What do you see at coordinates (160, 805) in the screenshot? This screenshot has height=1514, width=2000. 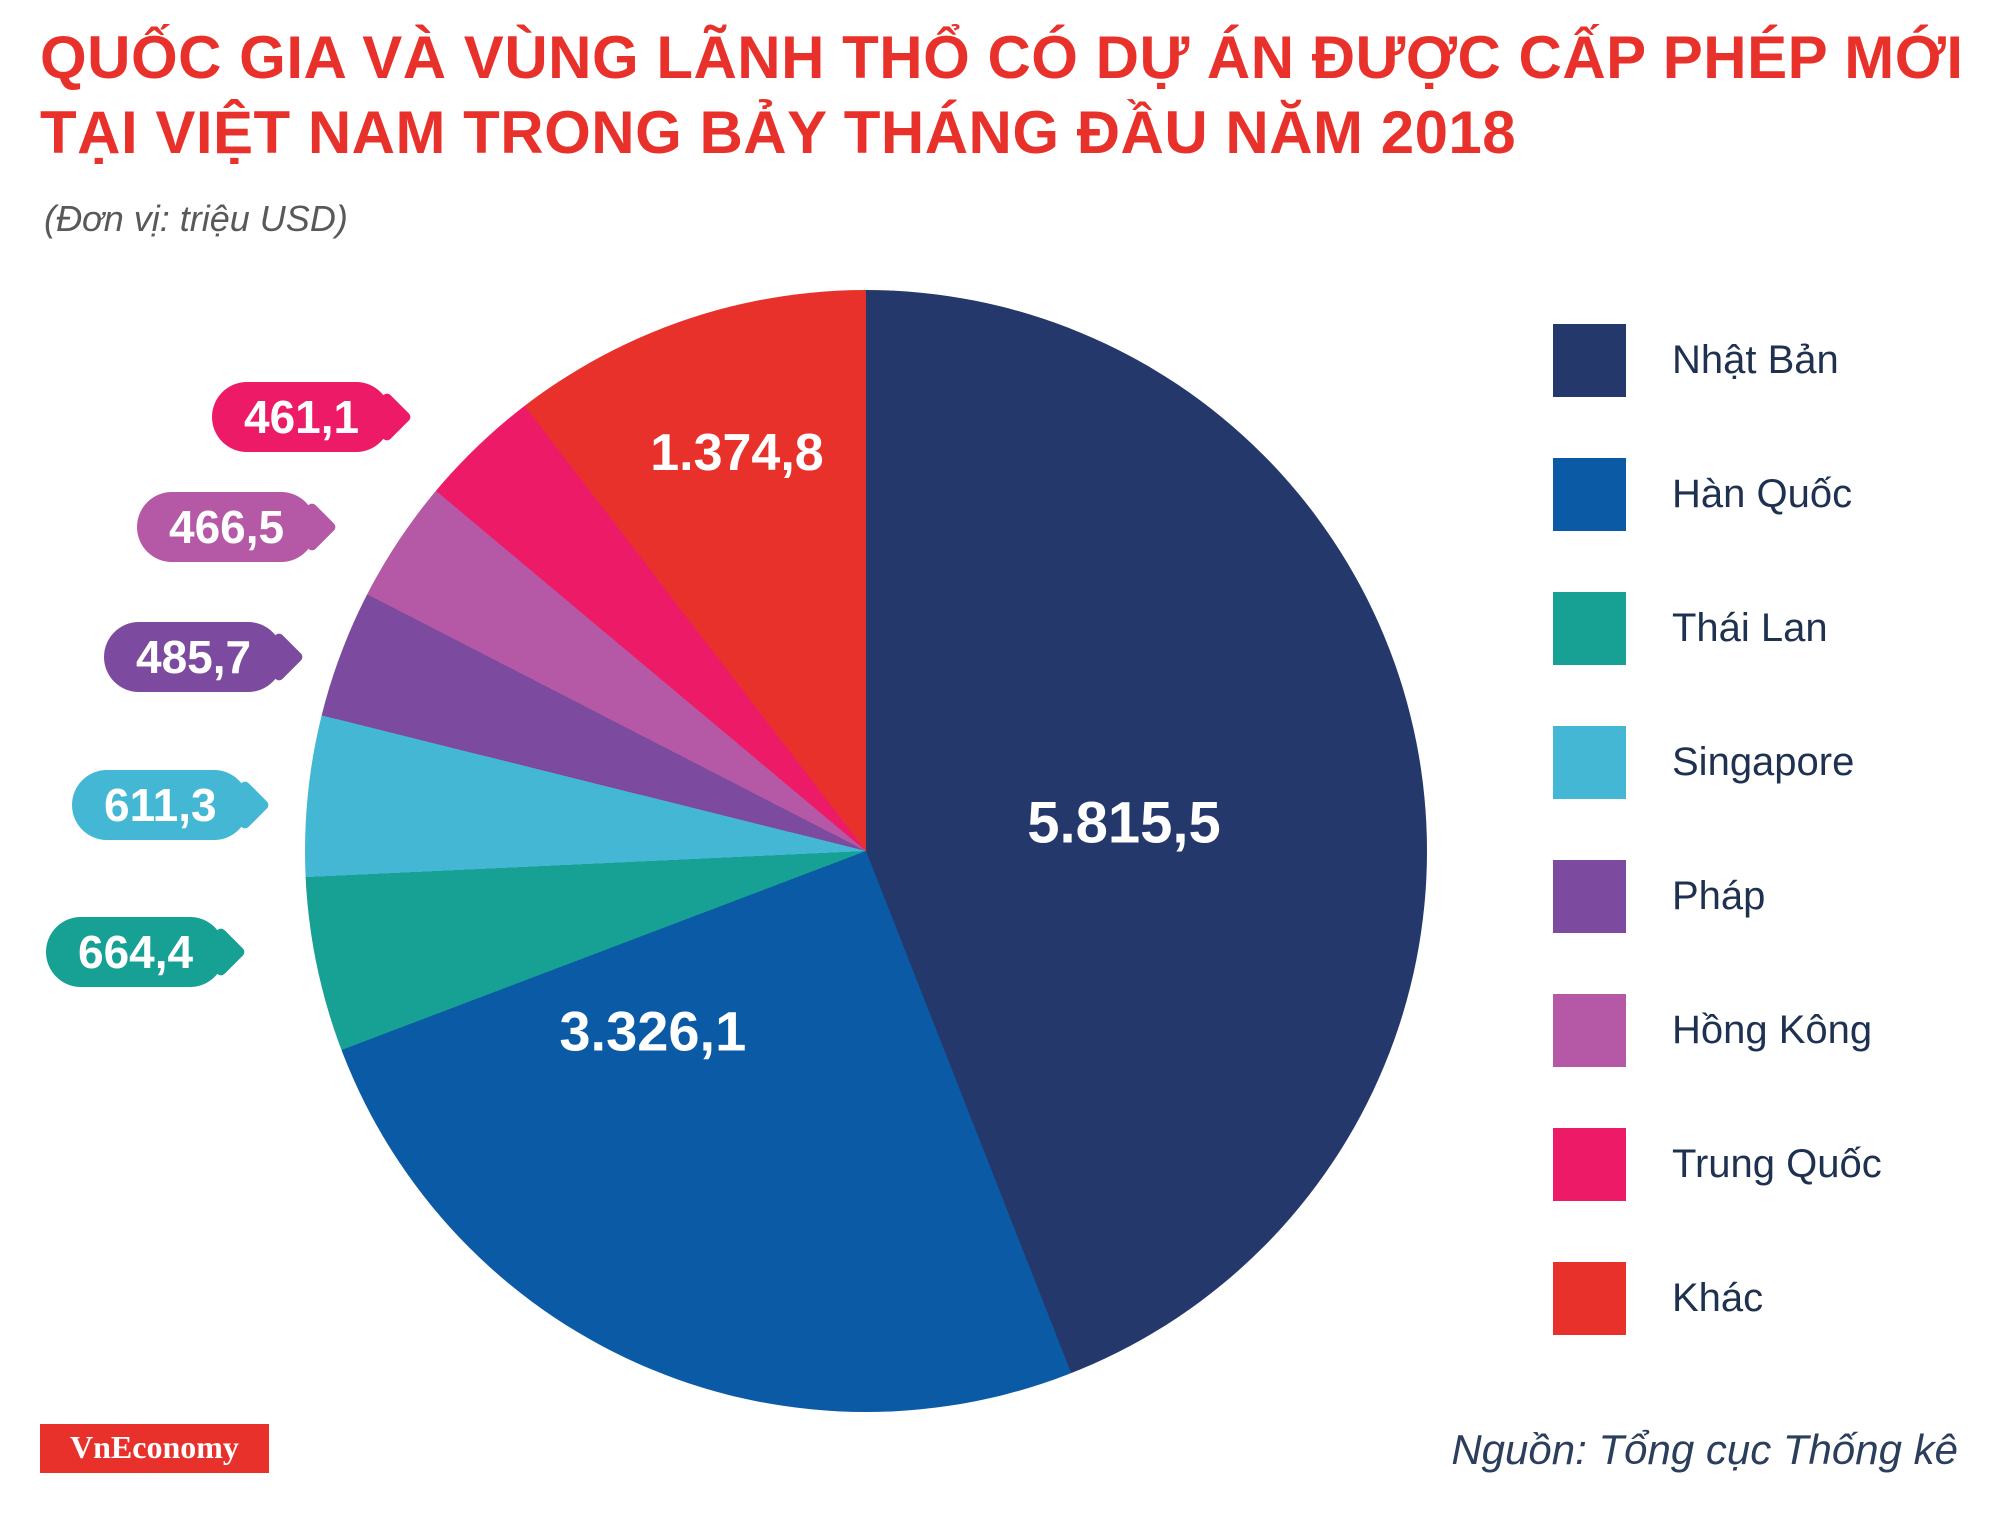 I see `callout-value-singapore: 611,3` at bounding box center [160, 805].